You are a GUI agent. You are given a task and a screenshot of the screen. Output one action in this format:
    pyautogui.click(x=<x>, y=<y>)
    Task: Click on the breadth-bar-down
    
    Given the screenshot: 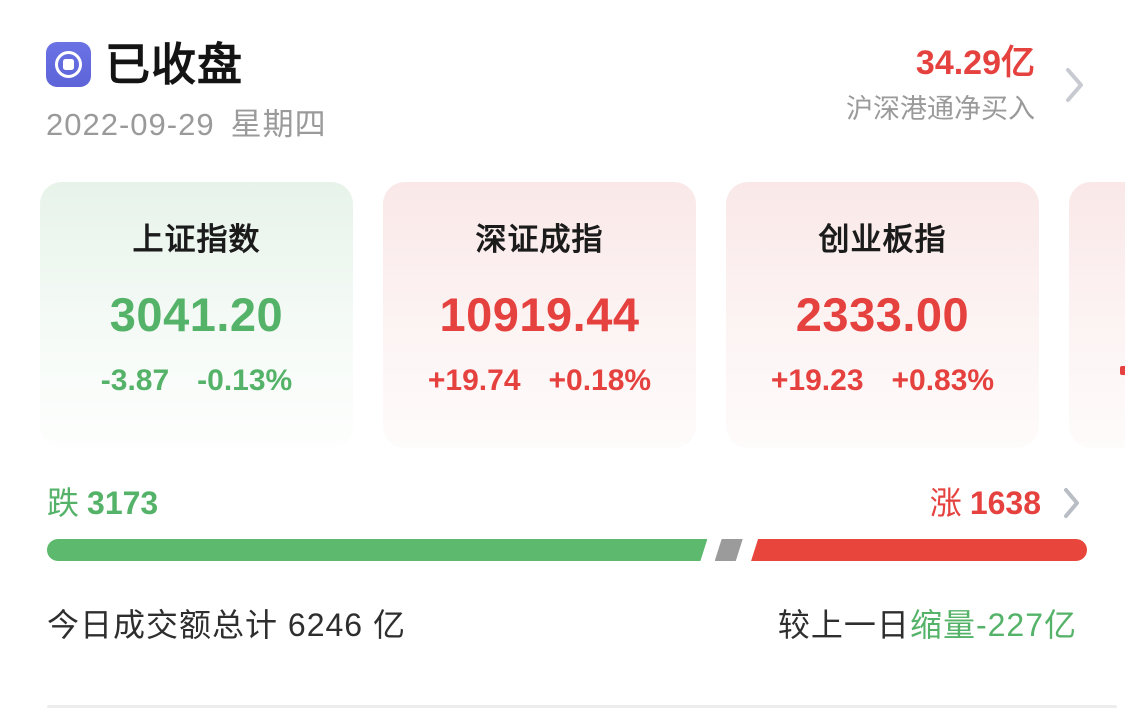 What is the action you would take?
    pyautogui.click(x=377, y=550)
    